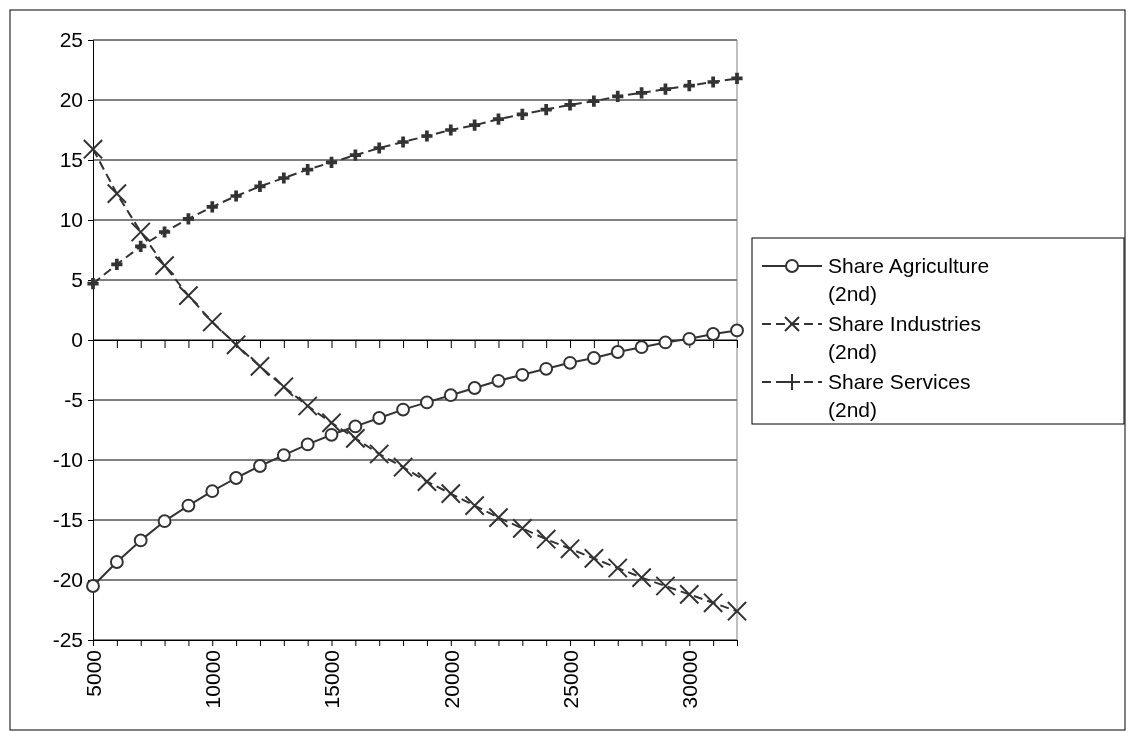 This screenshot has width=1135, height=732. Describe the element at coordinates (570, 679) in the screenshot. I see `x-tick-label: 25000` at that location.